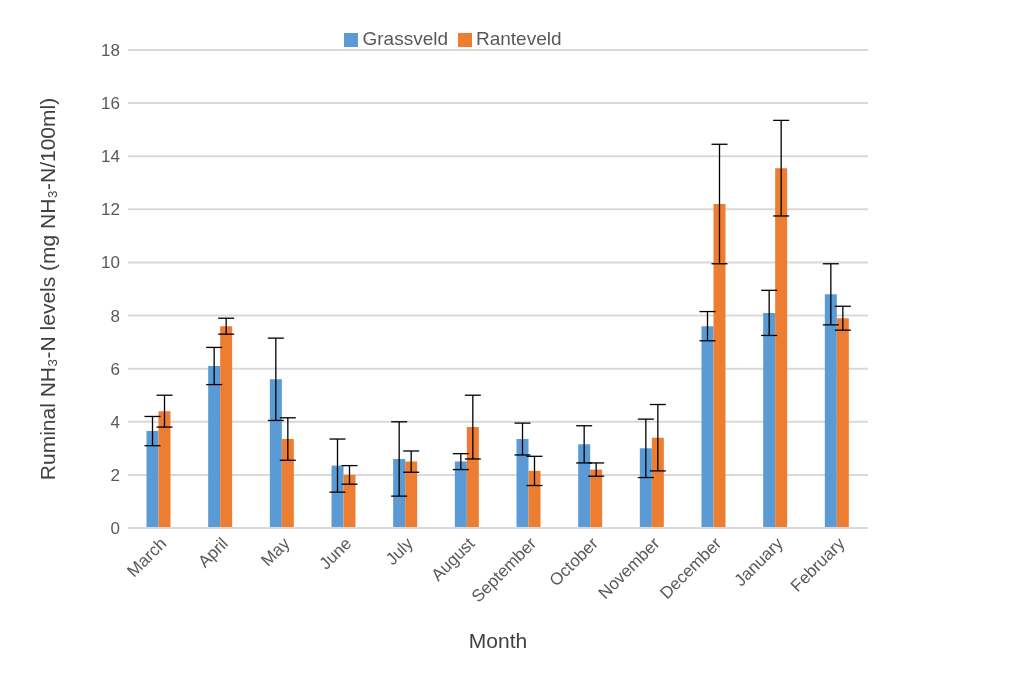 Image resolution: width=1027 pixels, height=683 pixels. Describe the element at coordinates (110, 210) in the screenshot. I see `y-tick-label: 12` at that location.